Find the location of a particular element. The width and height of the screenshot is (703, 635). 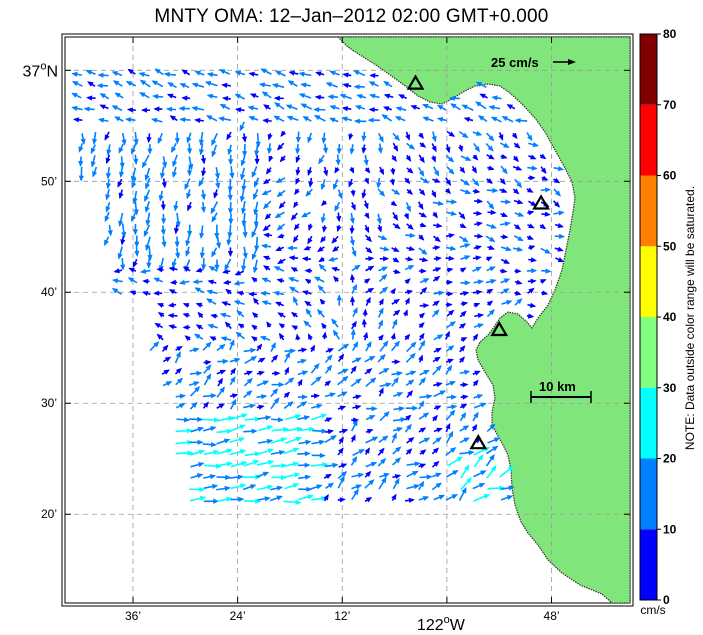

lat-label: 40’ is located at coordinates (49, 292).